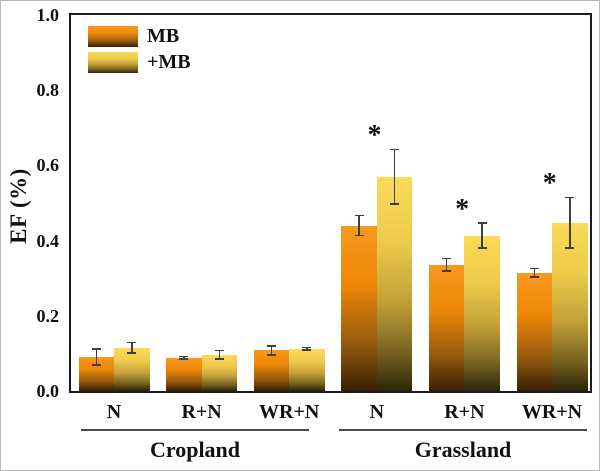 The image size is (600, 471). Describe the element at coordinates (139, 36) in the screenshot. I see `legend-item-mb: MB` at that location.